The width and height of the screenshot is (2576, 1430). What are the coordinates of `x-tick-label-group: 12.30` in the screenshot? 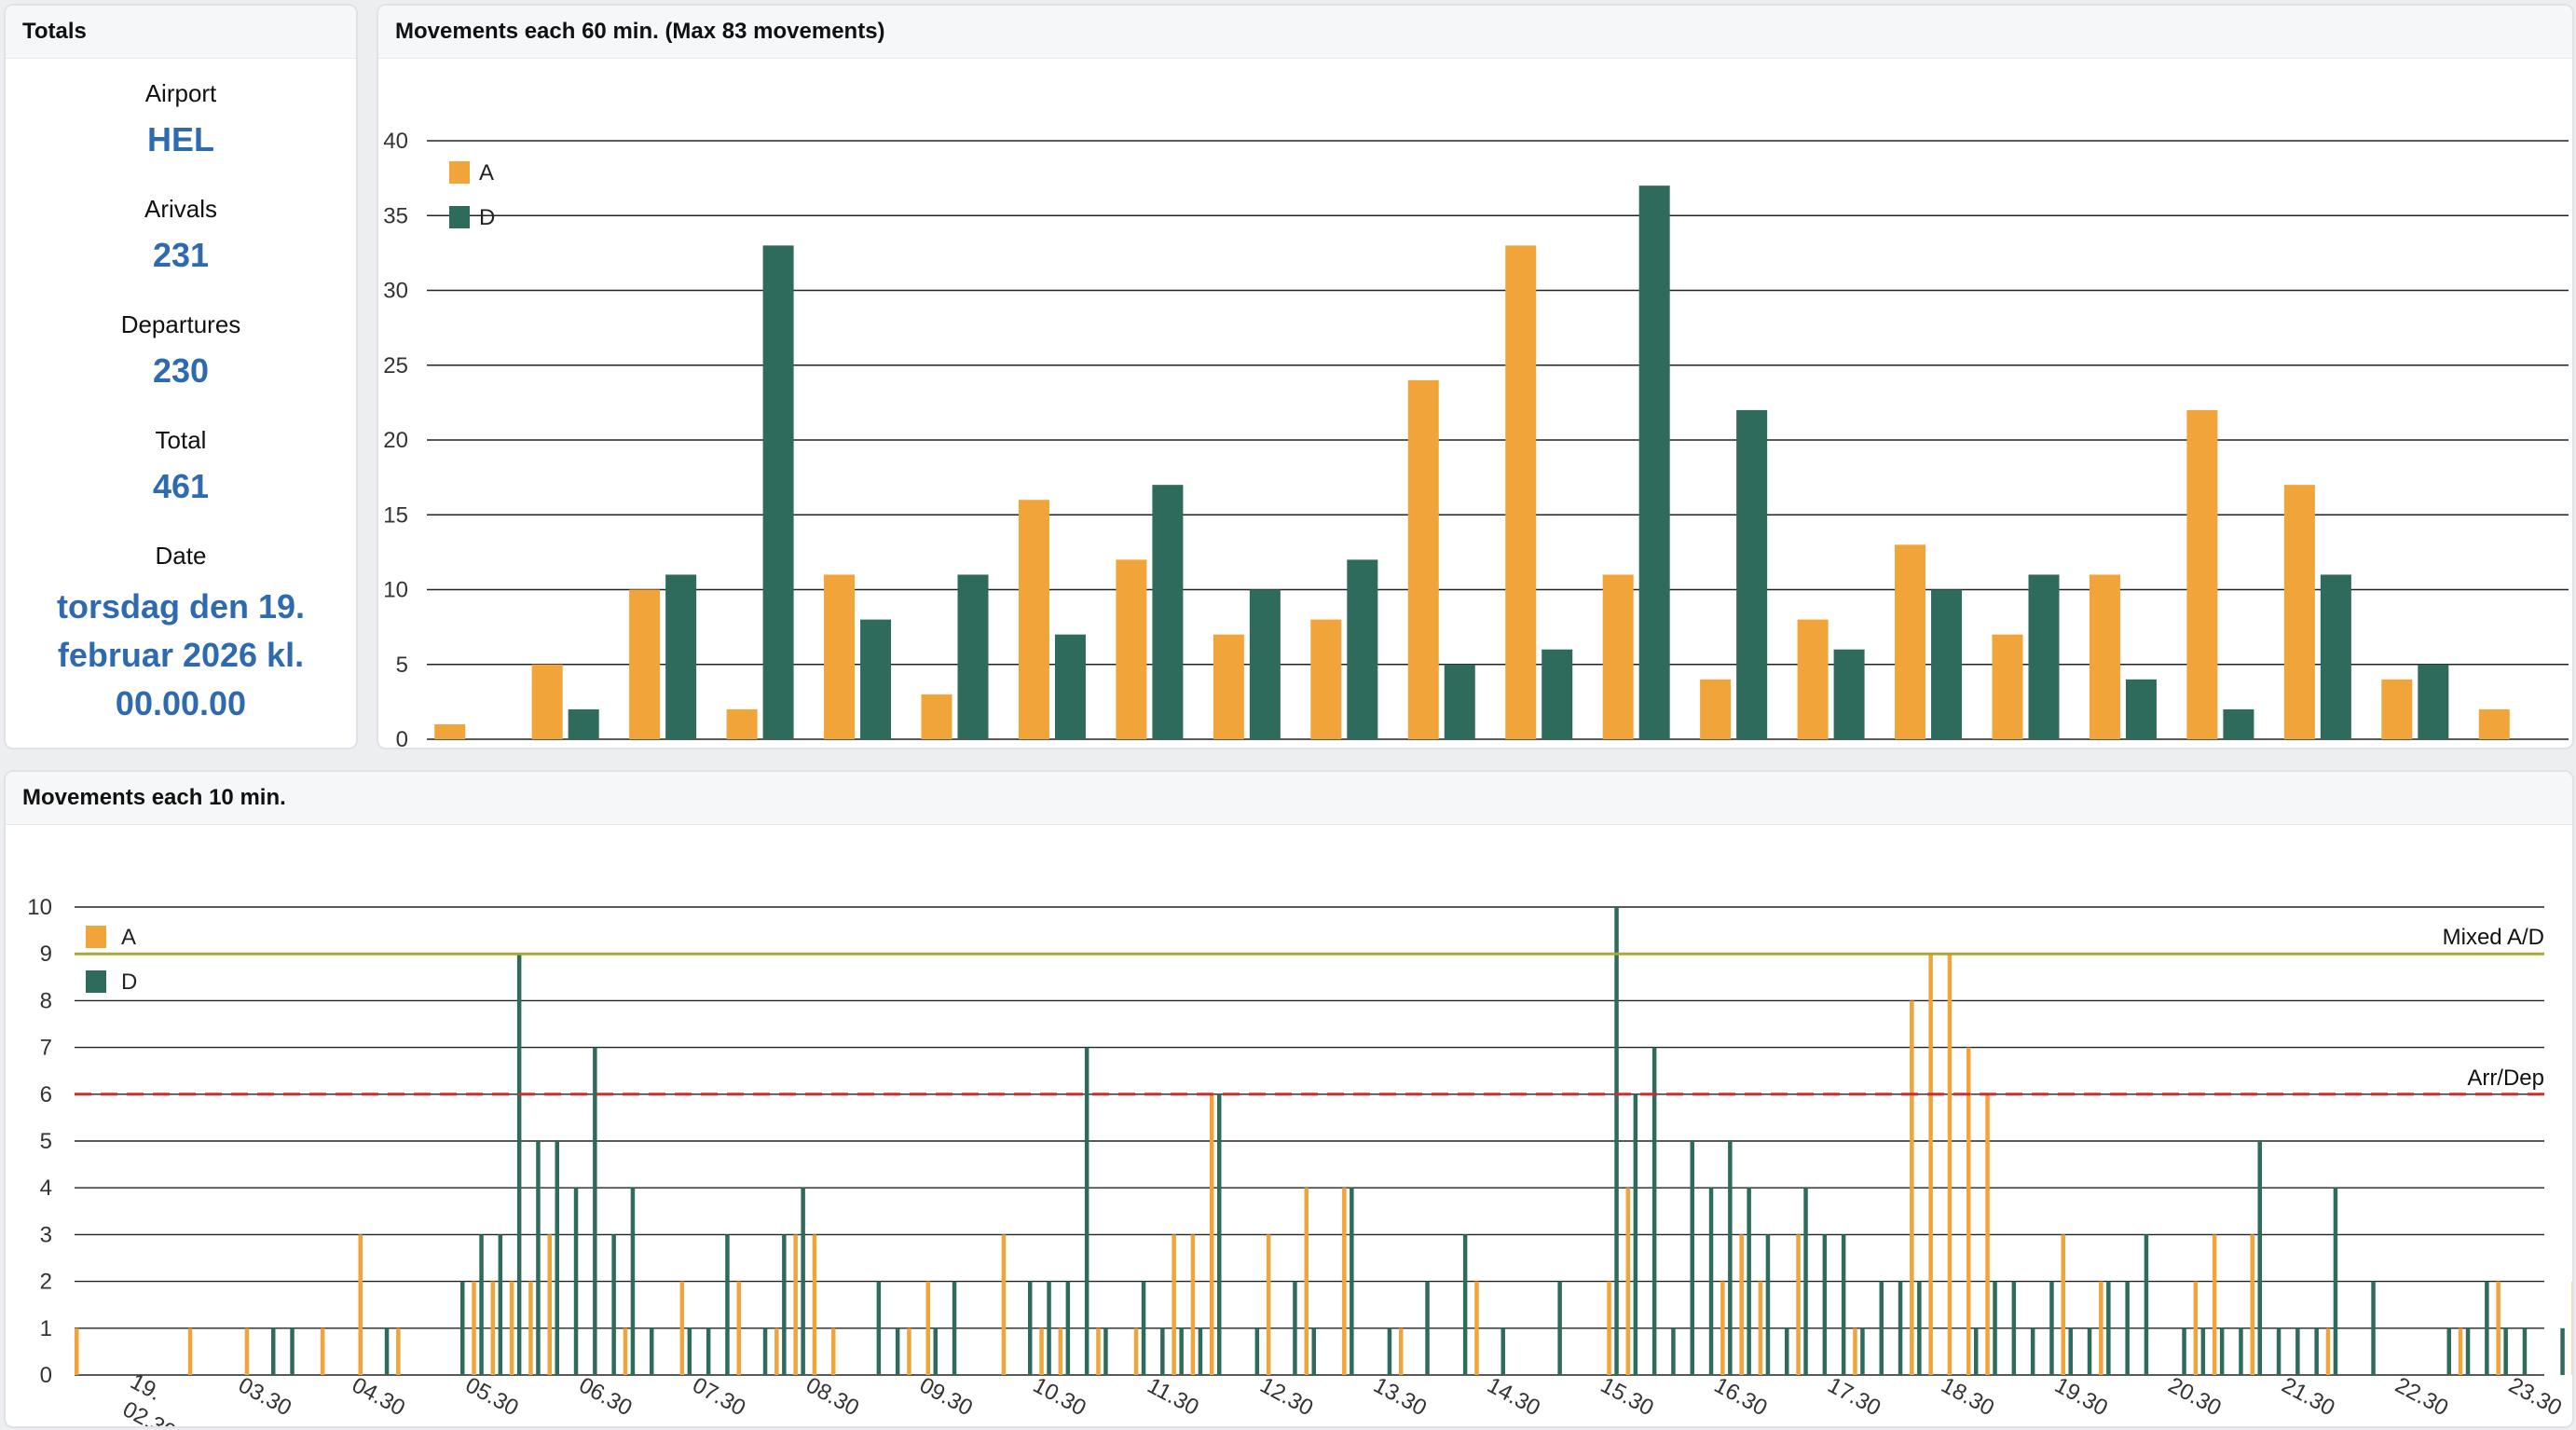 It's located at (1287, 1396).